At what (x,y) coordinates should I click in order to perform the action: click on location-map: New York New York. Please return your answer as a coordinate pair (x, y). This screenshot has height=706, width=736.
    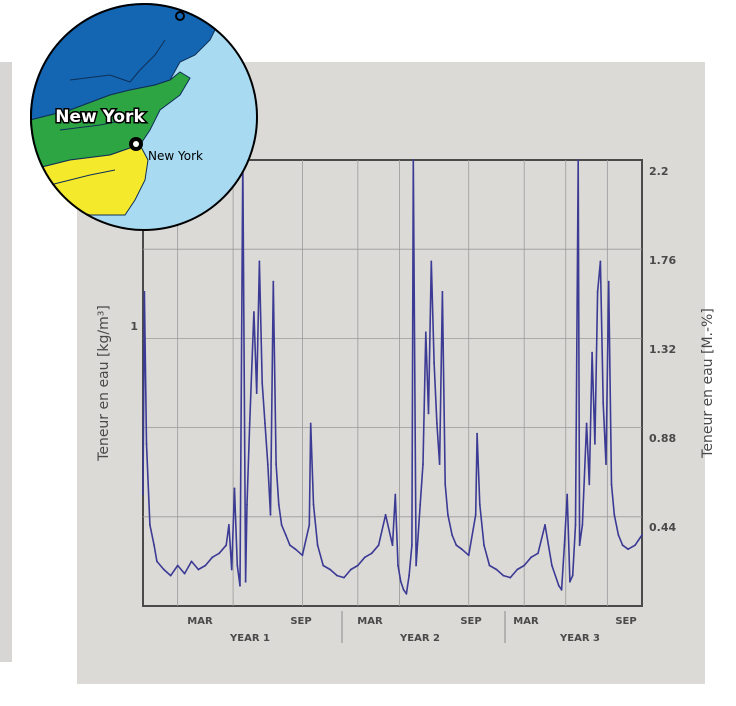
    Looking at the image, I should click on (145, 120).